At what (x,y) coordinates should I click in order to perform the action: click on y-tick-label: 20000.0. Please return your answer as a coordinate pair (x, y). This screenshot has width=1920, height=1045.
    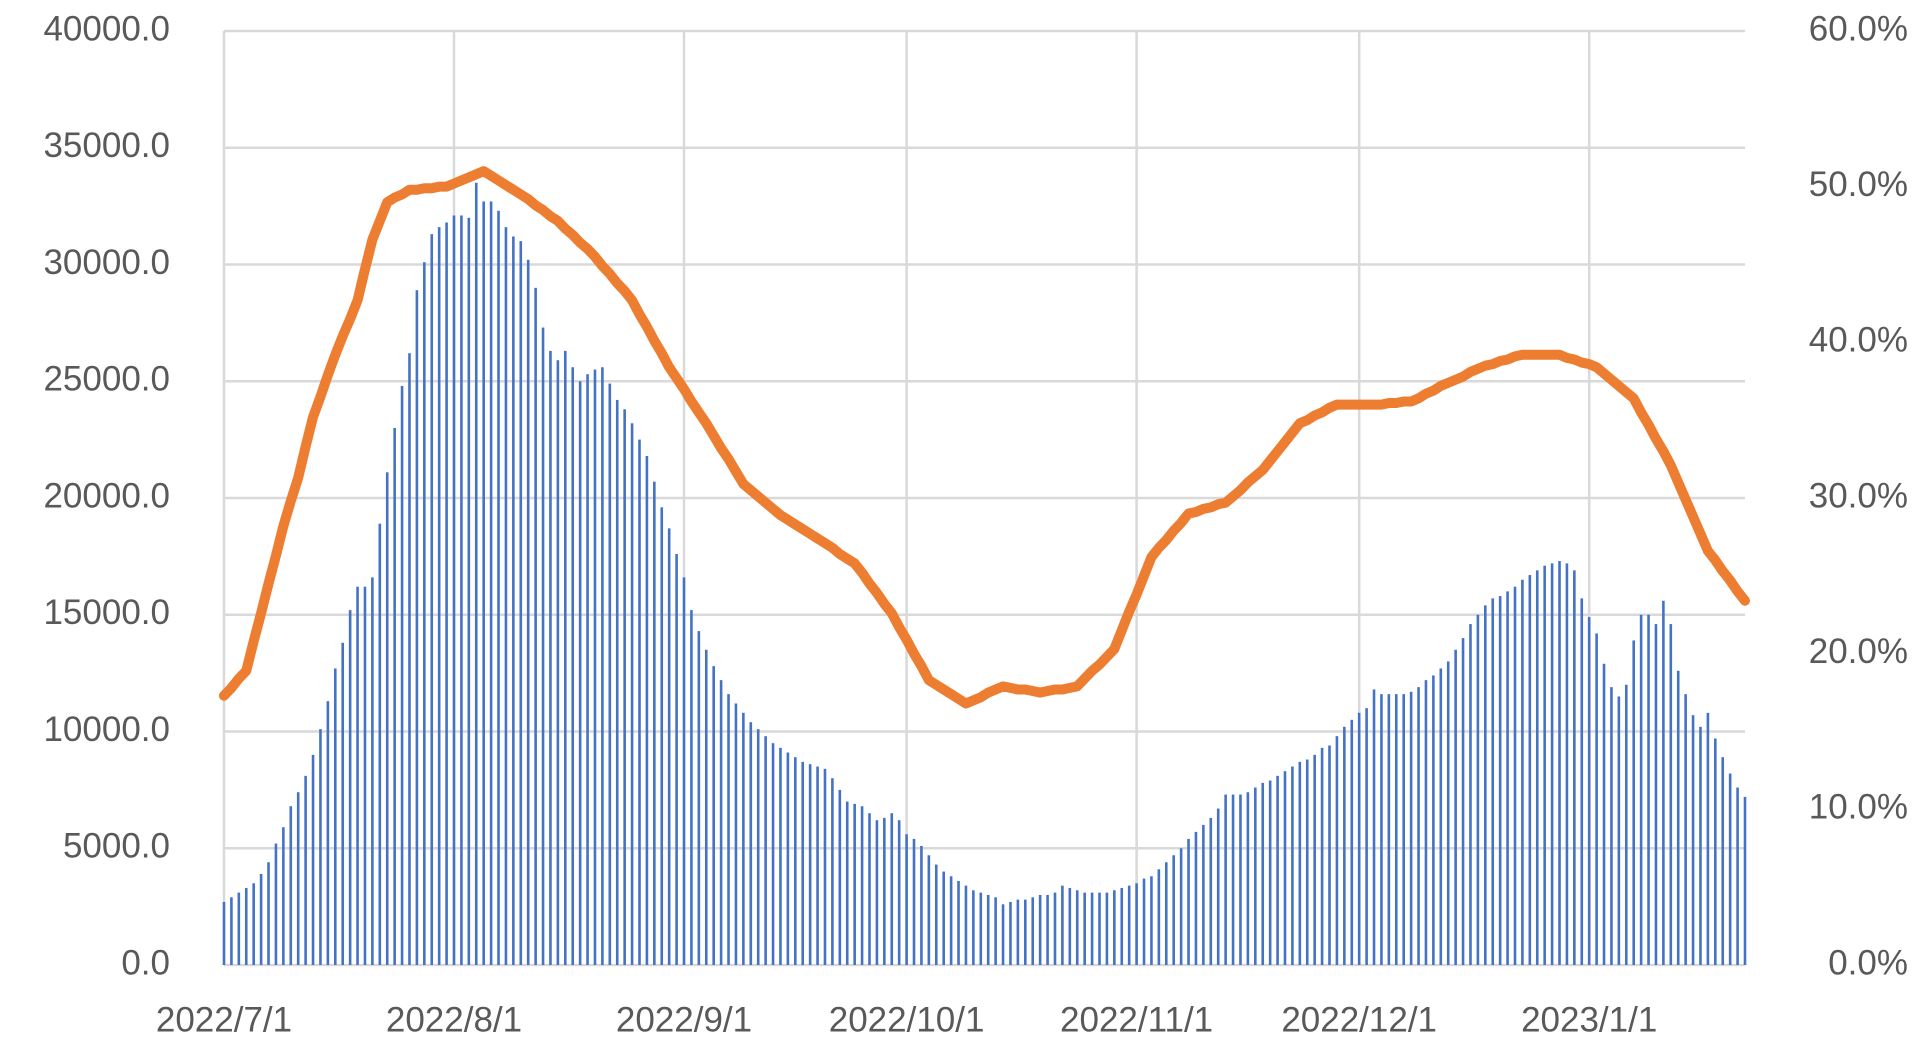
    Looking at the image, I should click on (106, 495).